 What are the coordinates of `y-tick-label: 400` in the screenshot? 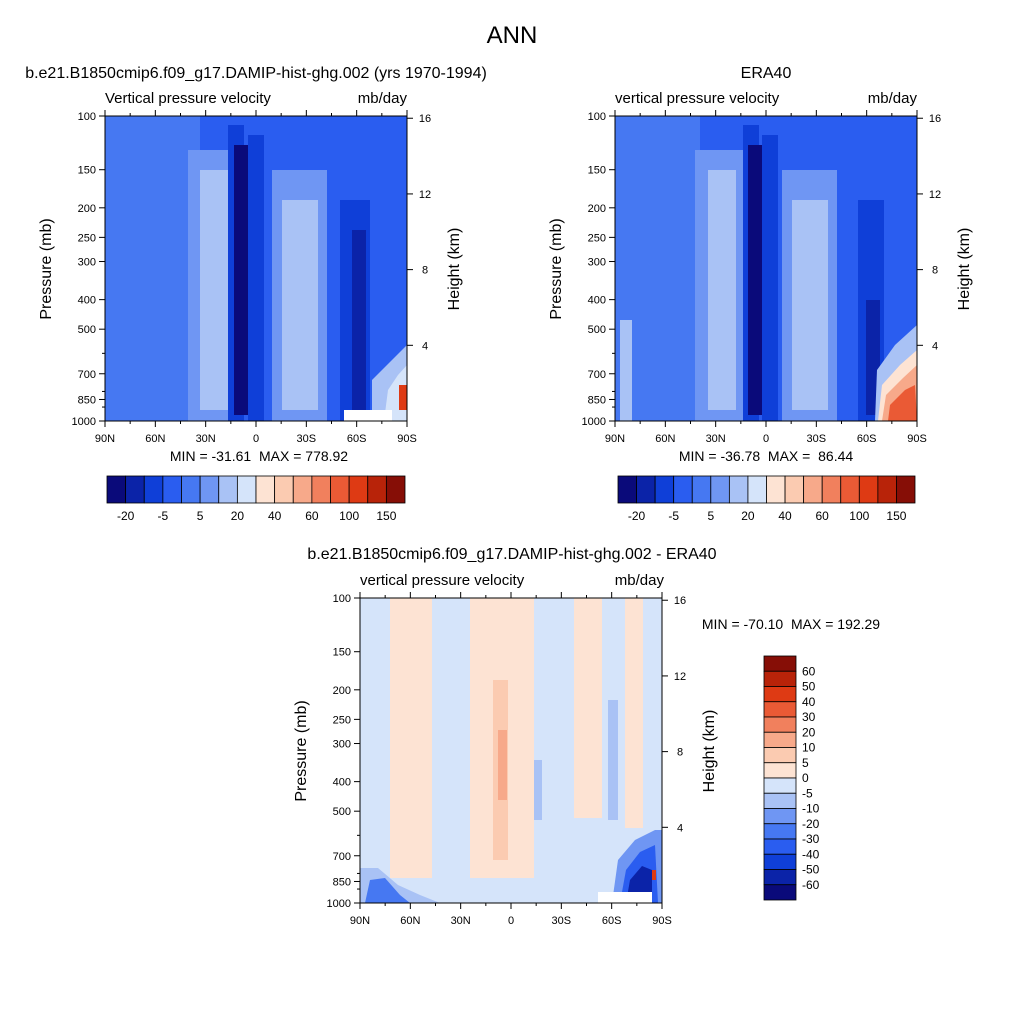 It's located at (342, 783).